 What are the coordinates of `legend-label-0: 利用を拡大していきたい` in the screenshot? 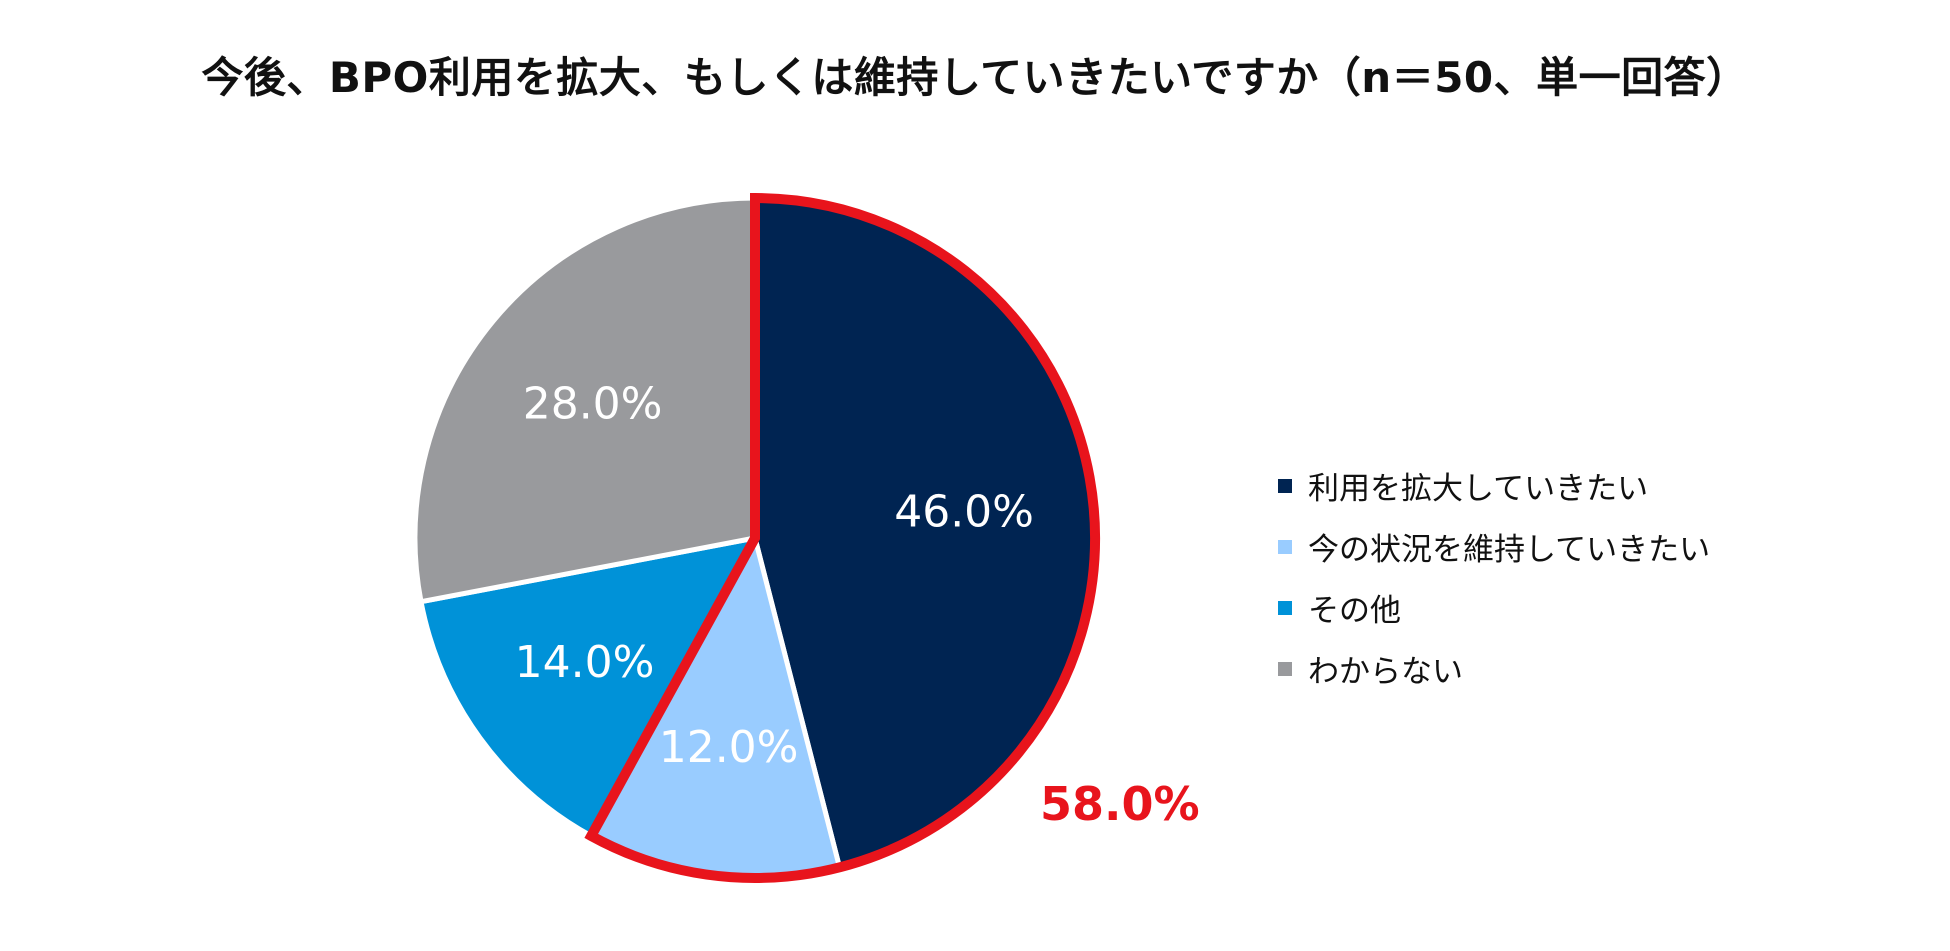 It's located at (1478, 489).